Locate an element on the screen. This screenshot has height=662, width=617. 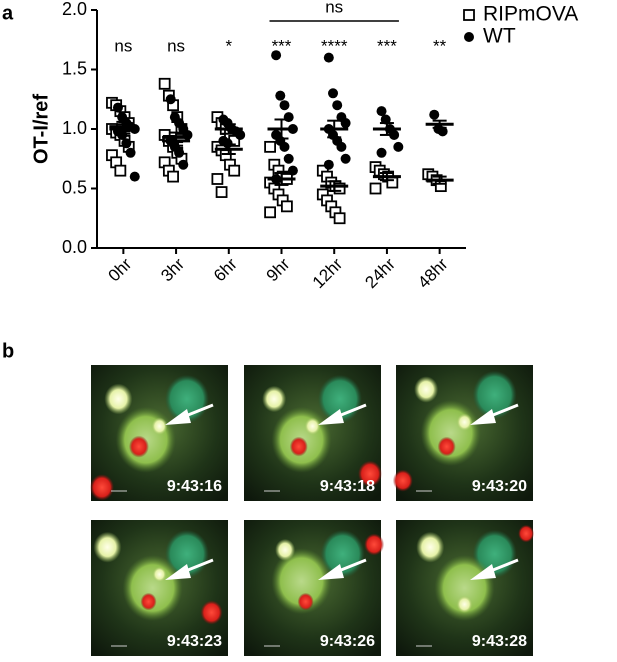
y-tick-label: 1.0 is located at coordinates (74, 128).